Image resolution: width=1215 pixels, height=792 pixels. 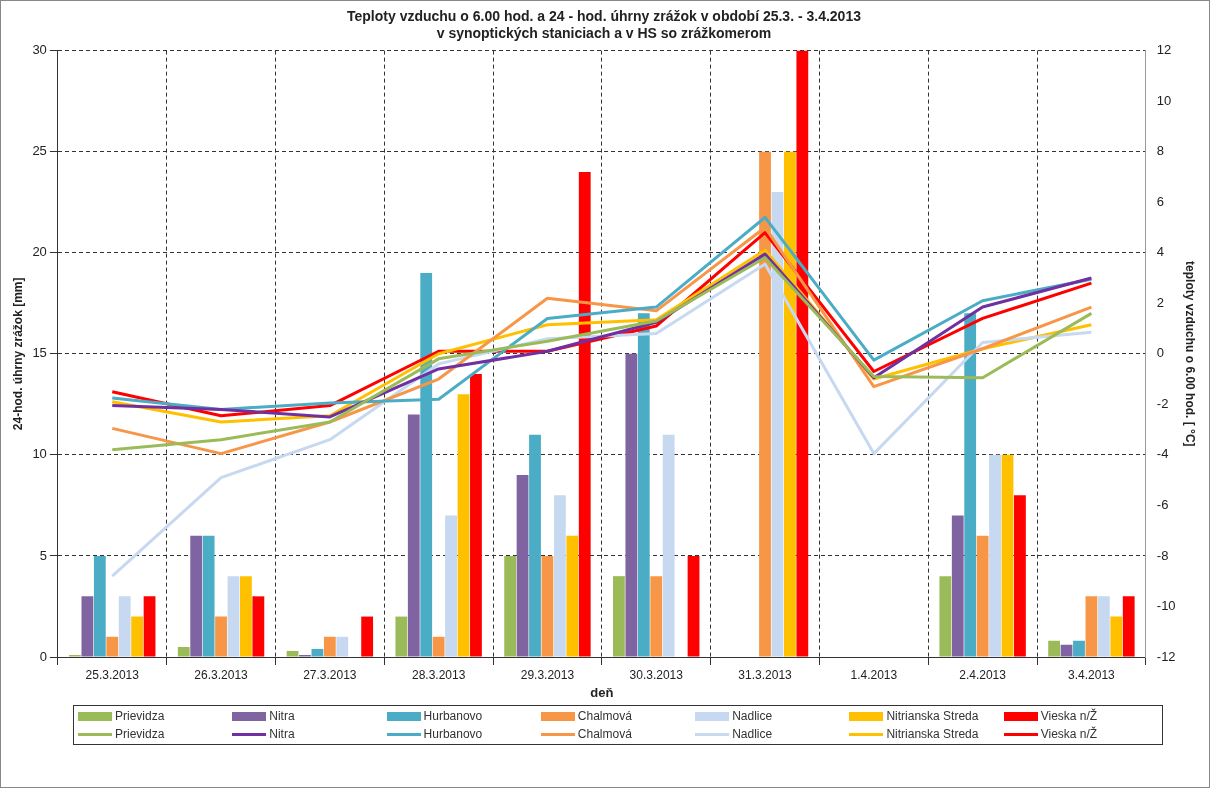 I want to click on y2-tick-label: -6, so click(x=1162, y=504).